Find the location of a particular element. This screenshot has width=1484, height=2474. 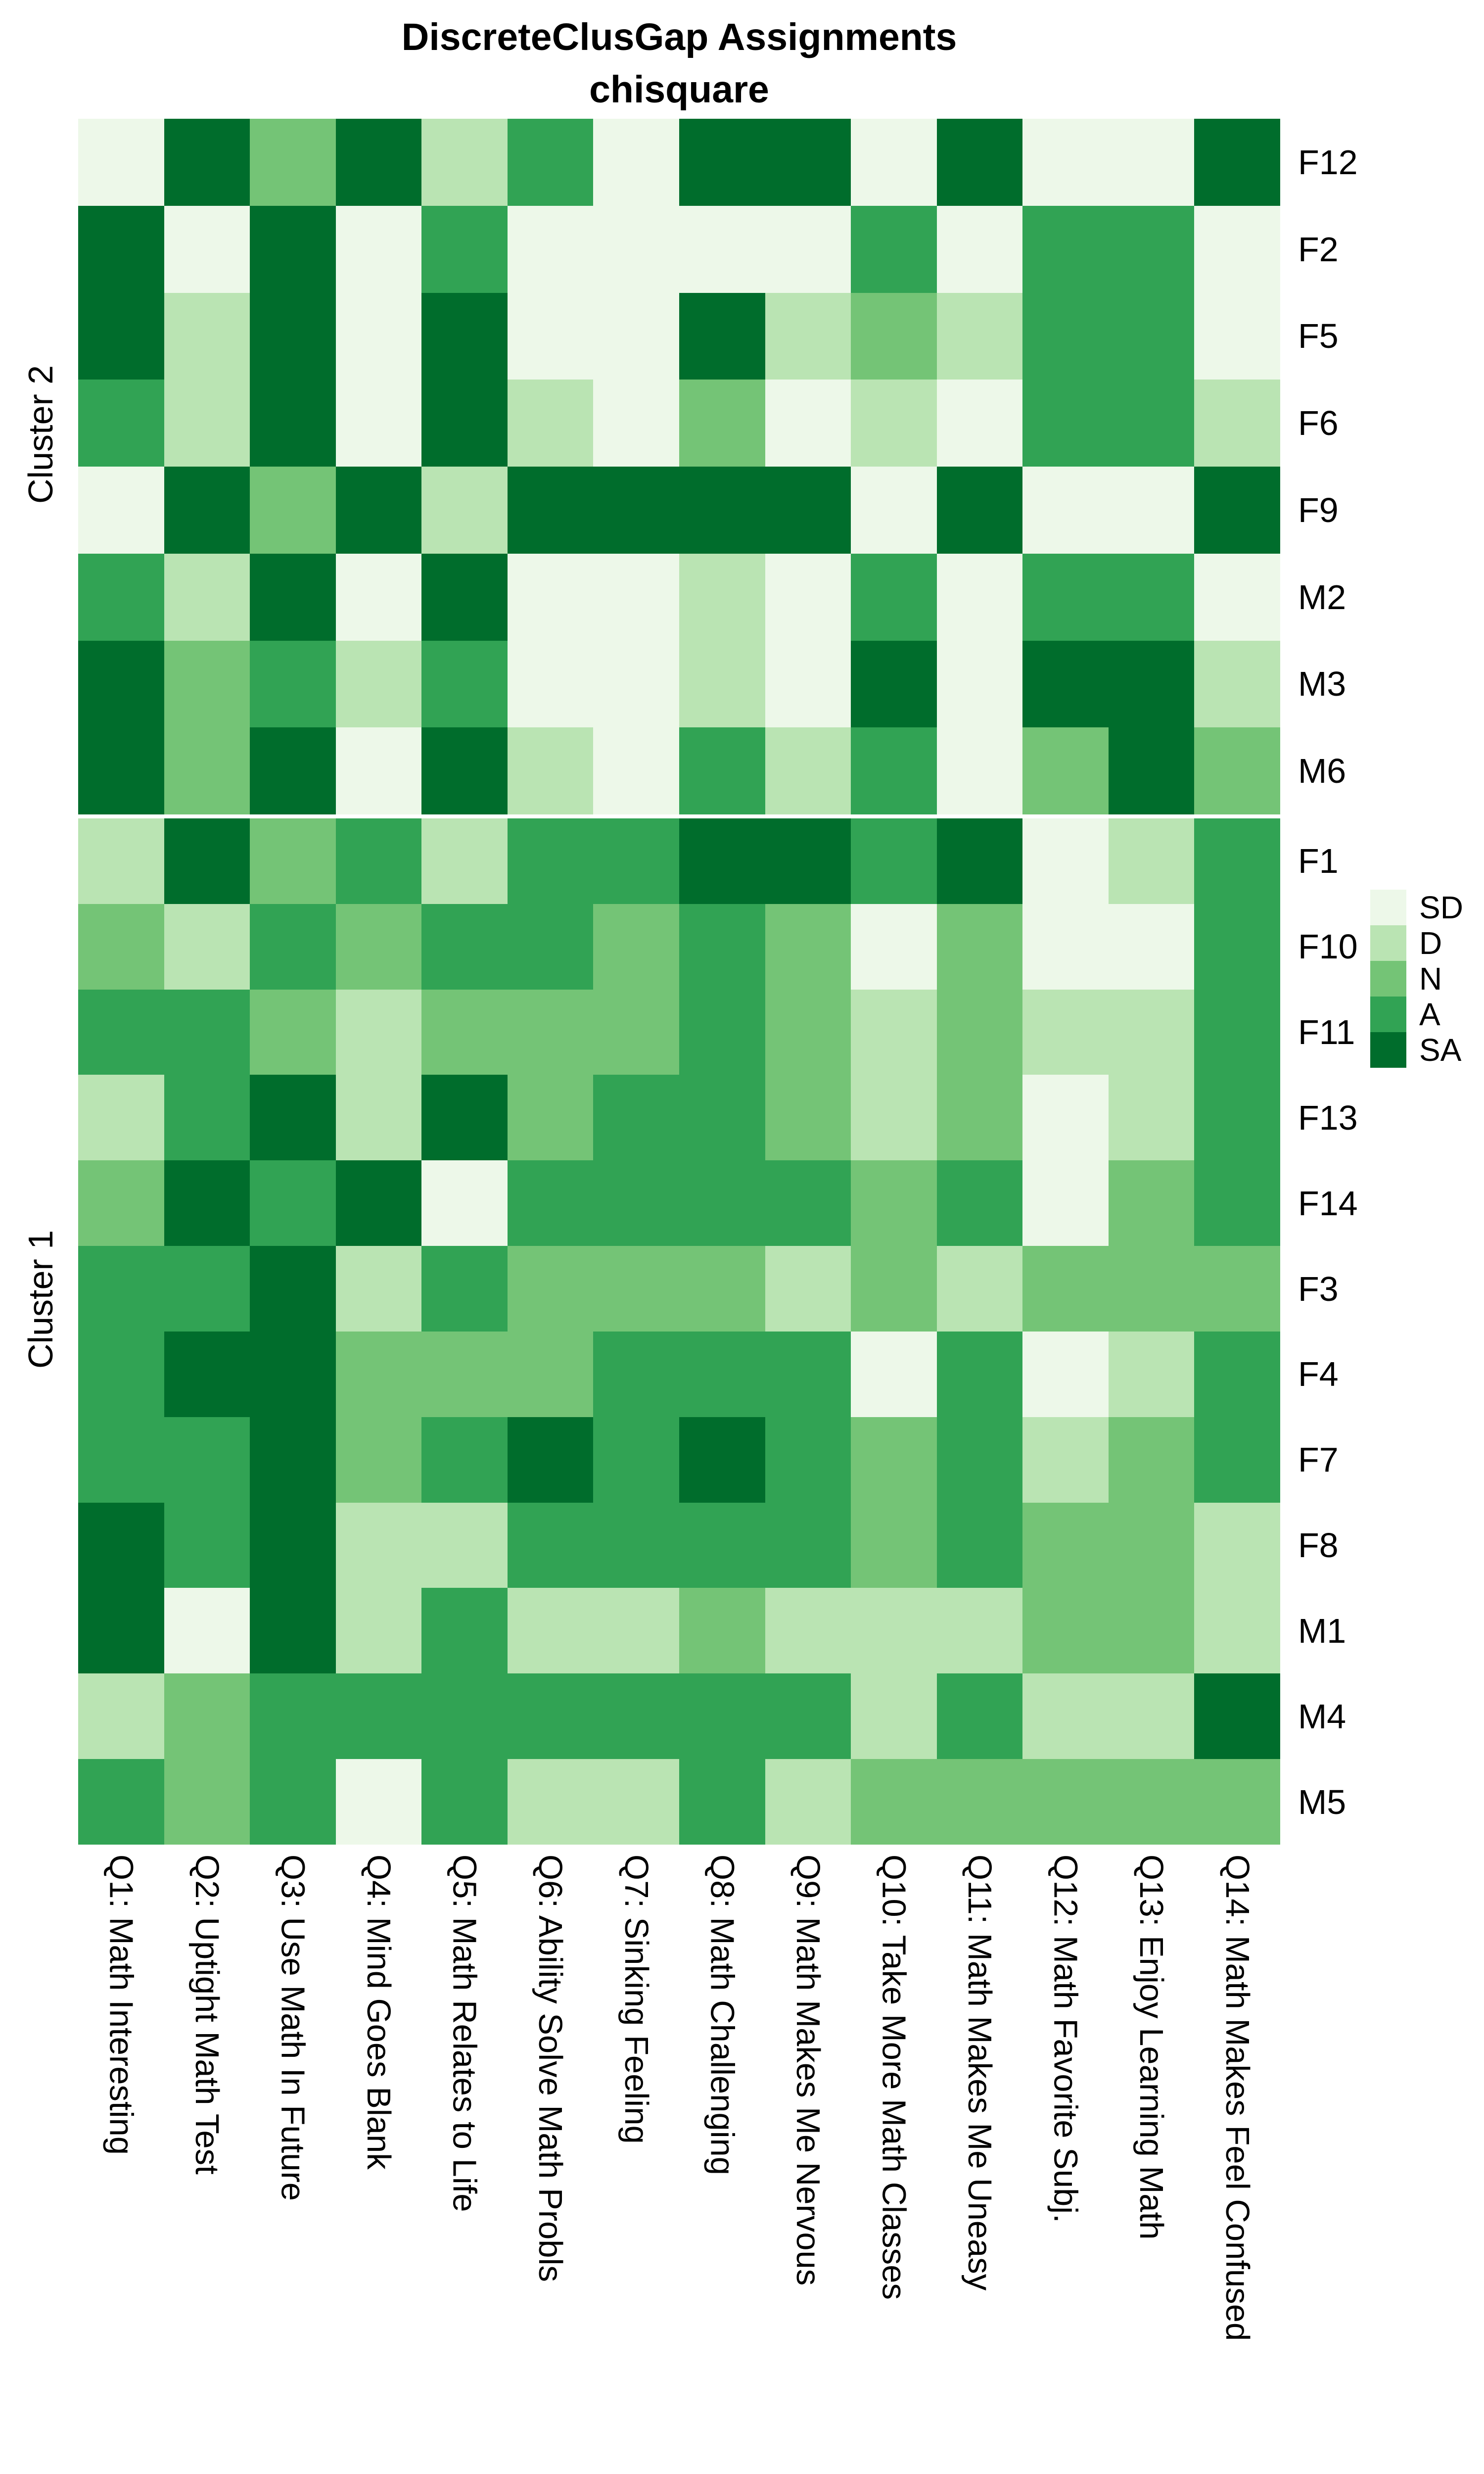

column-label: Q10: Take More Math Classes is located at coordinates (894, 2078).